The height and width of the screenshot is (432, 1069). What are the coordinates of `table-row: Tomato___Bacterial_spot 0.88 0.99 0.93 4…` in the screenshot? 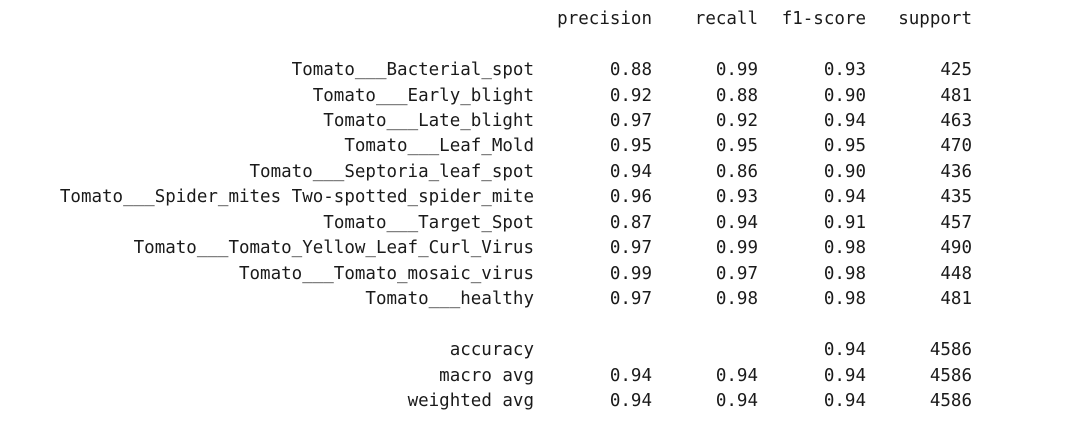 It's located at (534, 70).